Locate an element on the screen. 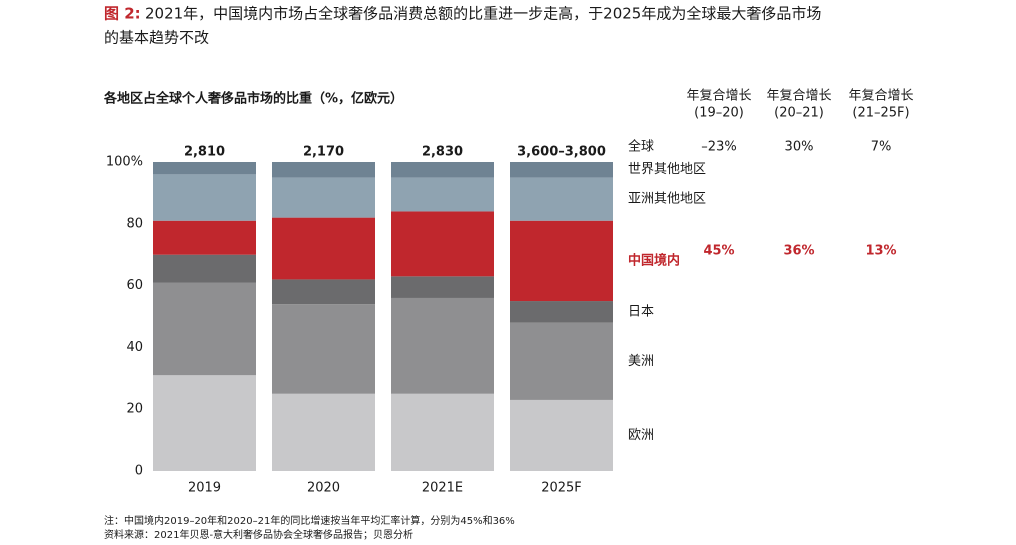 The width and height of the screenshot is (1016, 545). total-label: 3,600–3,800 is located at coordinates (561, 152).